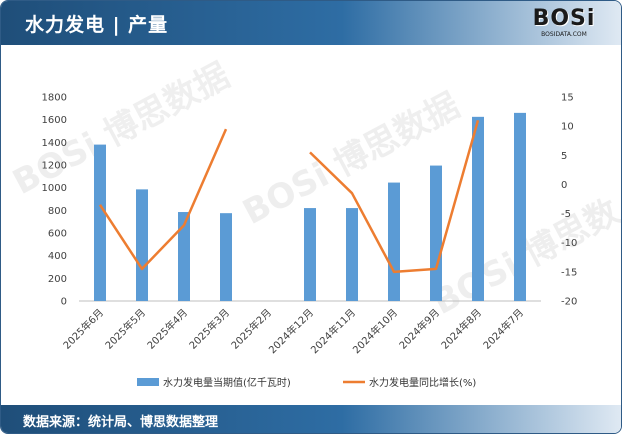 This screenshot has width=622, height=434. I want to click on y-left-tick-label: 1200, so click(54, 166).